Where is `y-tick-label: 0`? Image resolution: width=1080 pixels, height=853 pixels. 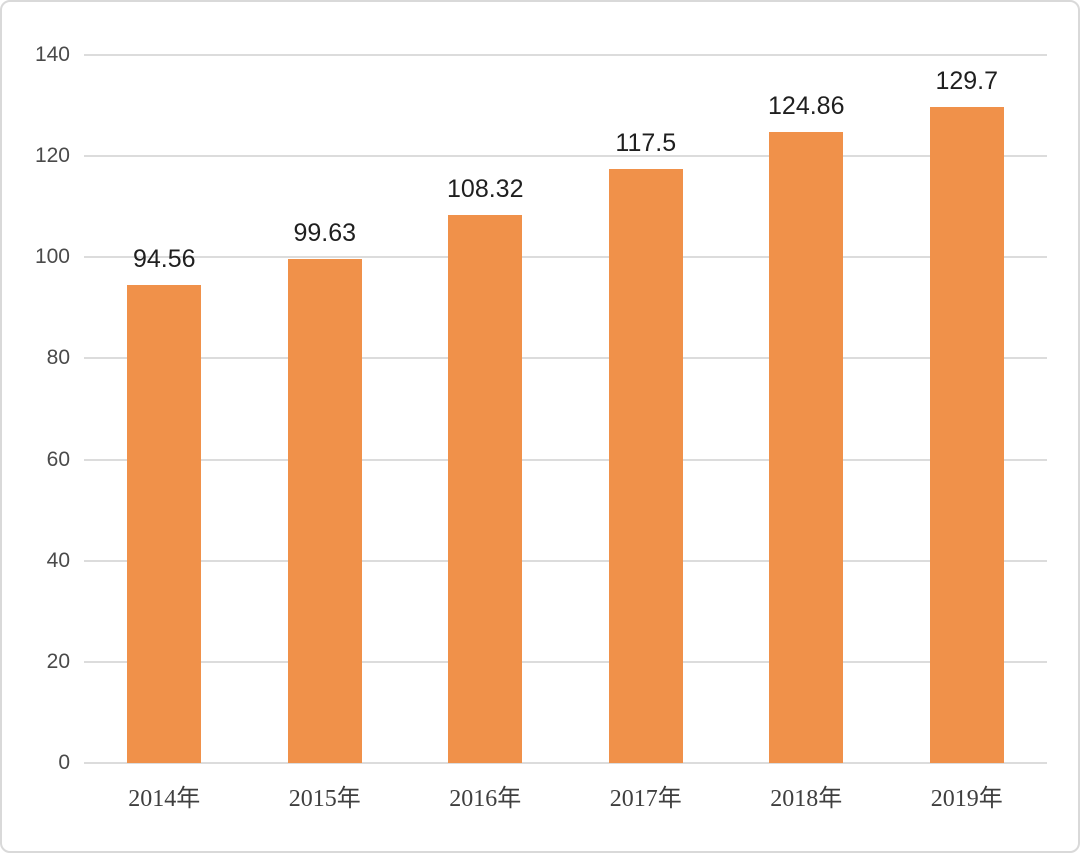
y-tick-label: 0 is located at coordinates (64, 762).